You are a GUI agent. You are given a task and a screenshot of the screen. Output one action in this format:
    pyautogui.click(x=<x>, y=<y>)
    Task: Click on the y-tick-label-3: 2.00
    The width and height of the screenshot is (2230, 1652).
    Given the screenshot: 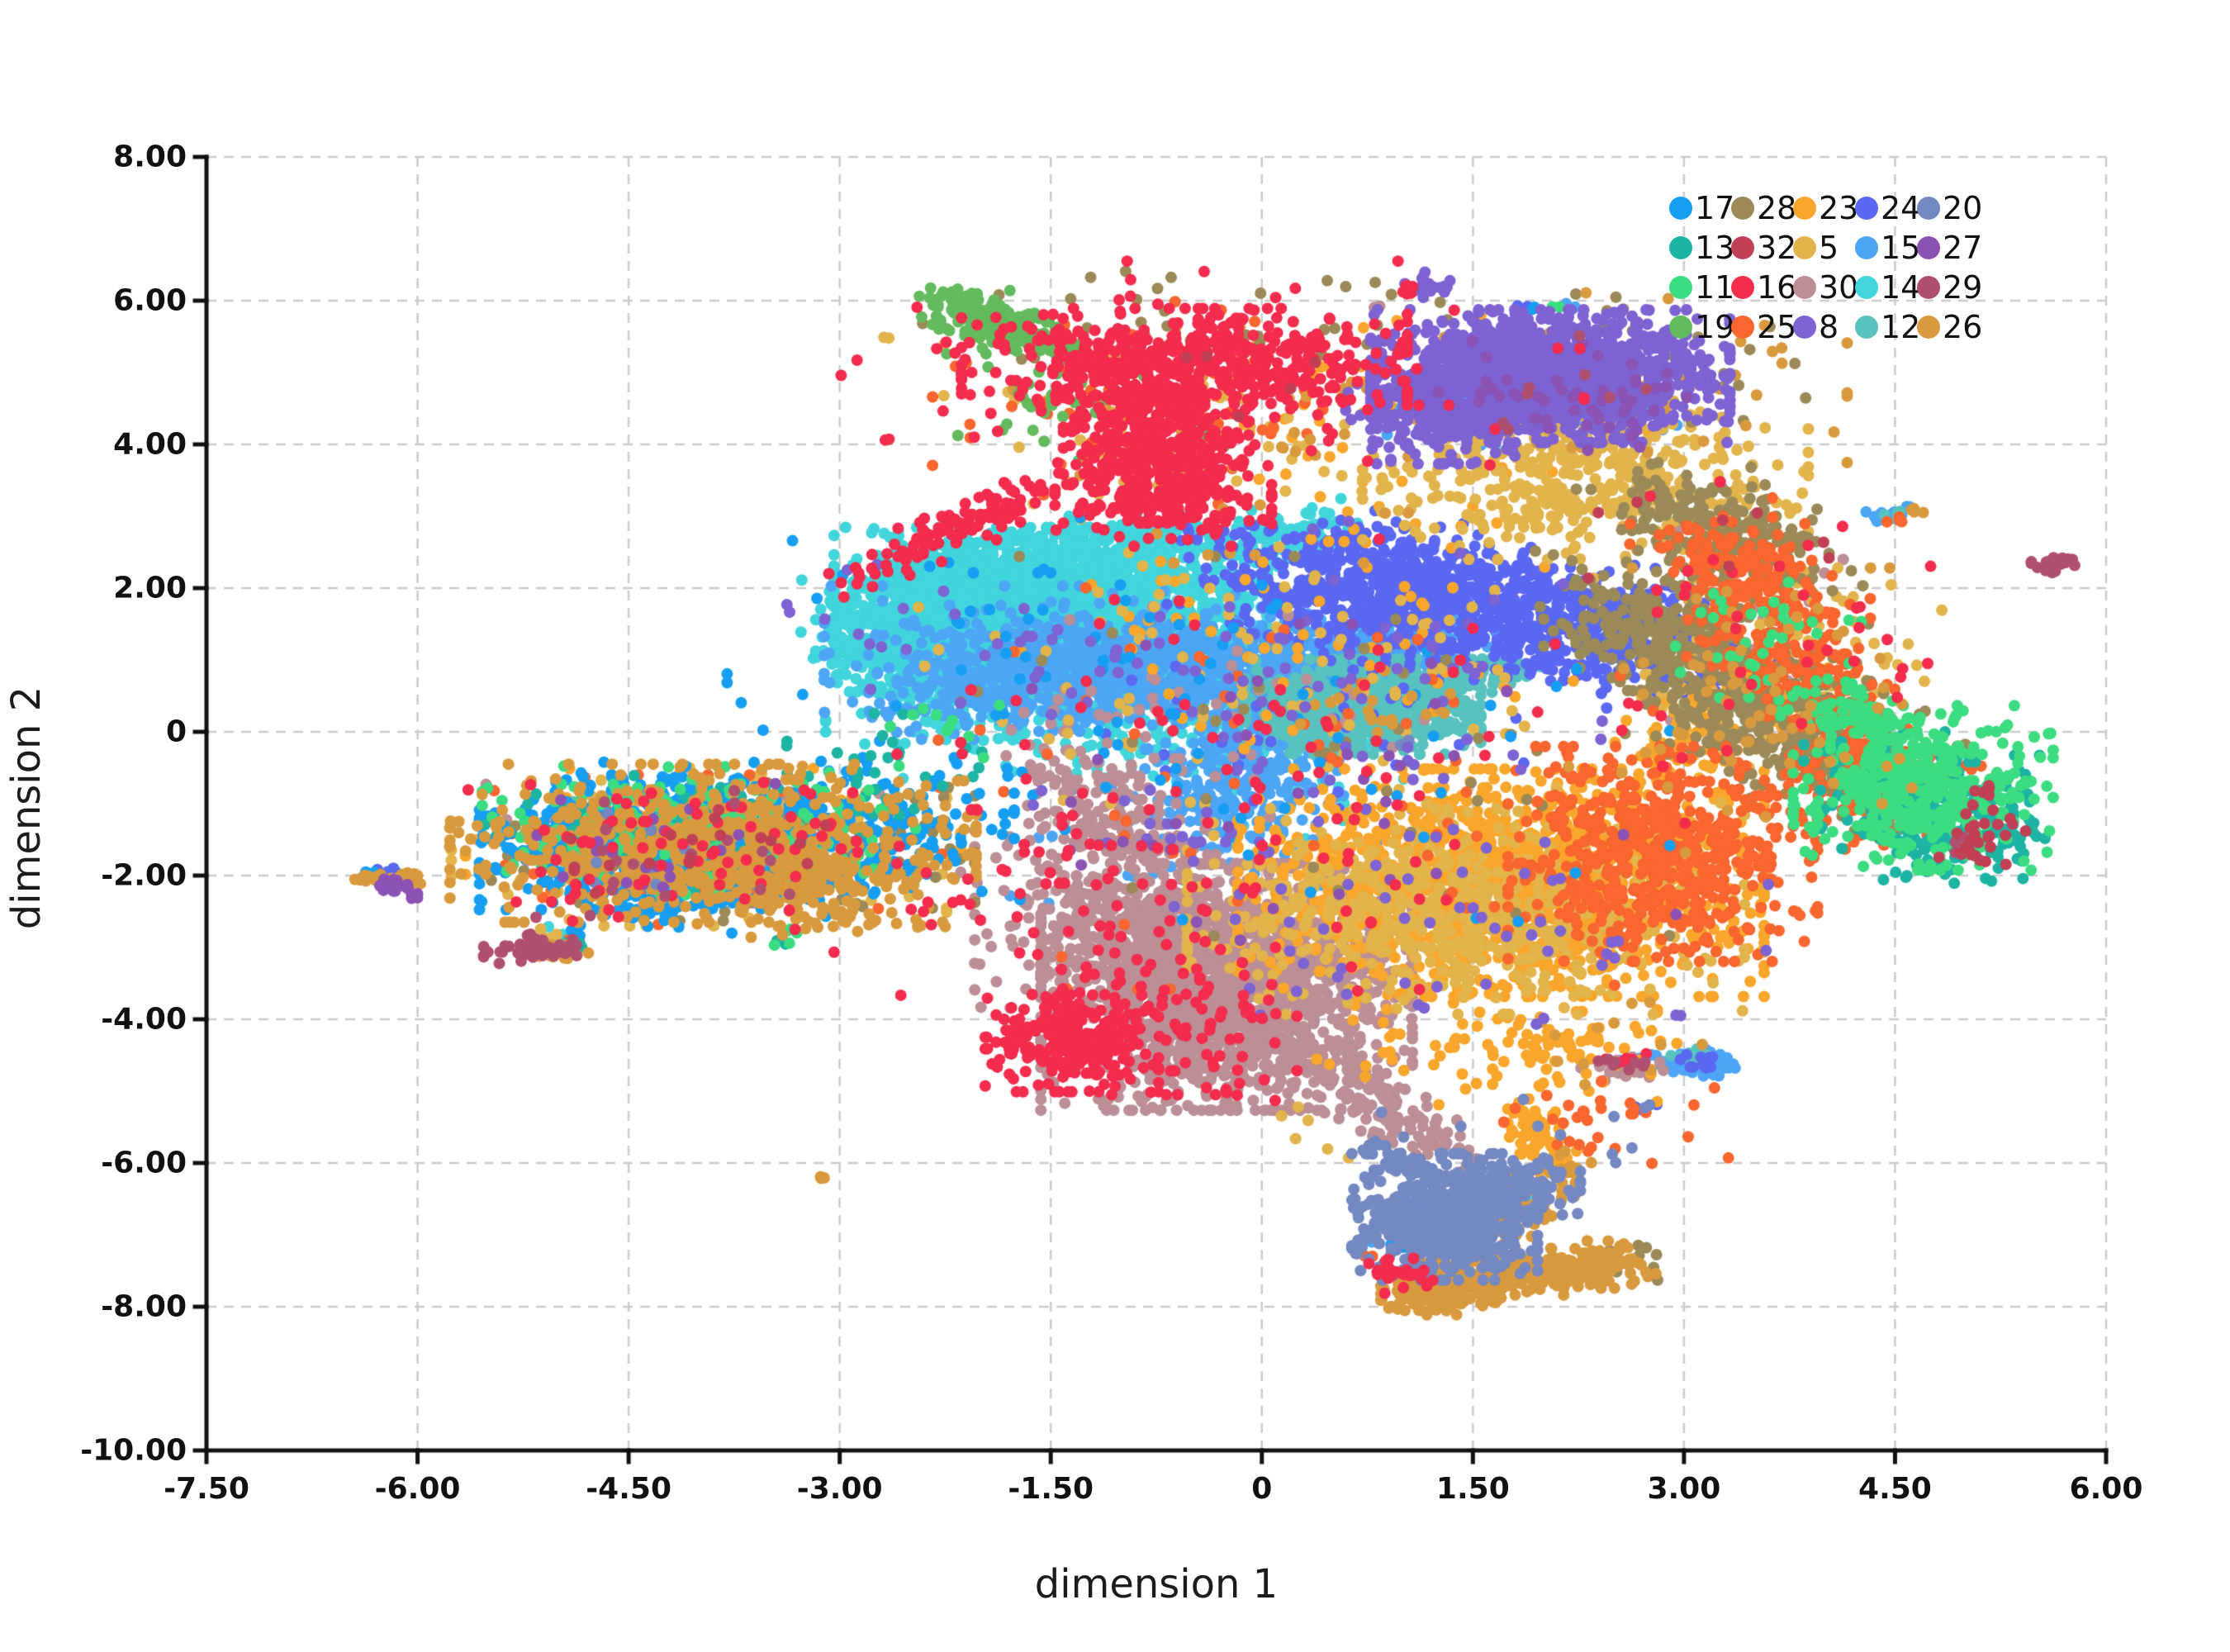 What is the action you would take?
    pyautogui.click(x=150, y=588)
    